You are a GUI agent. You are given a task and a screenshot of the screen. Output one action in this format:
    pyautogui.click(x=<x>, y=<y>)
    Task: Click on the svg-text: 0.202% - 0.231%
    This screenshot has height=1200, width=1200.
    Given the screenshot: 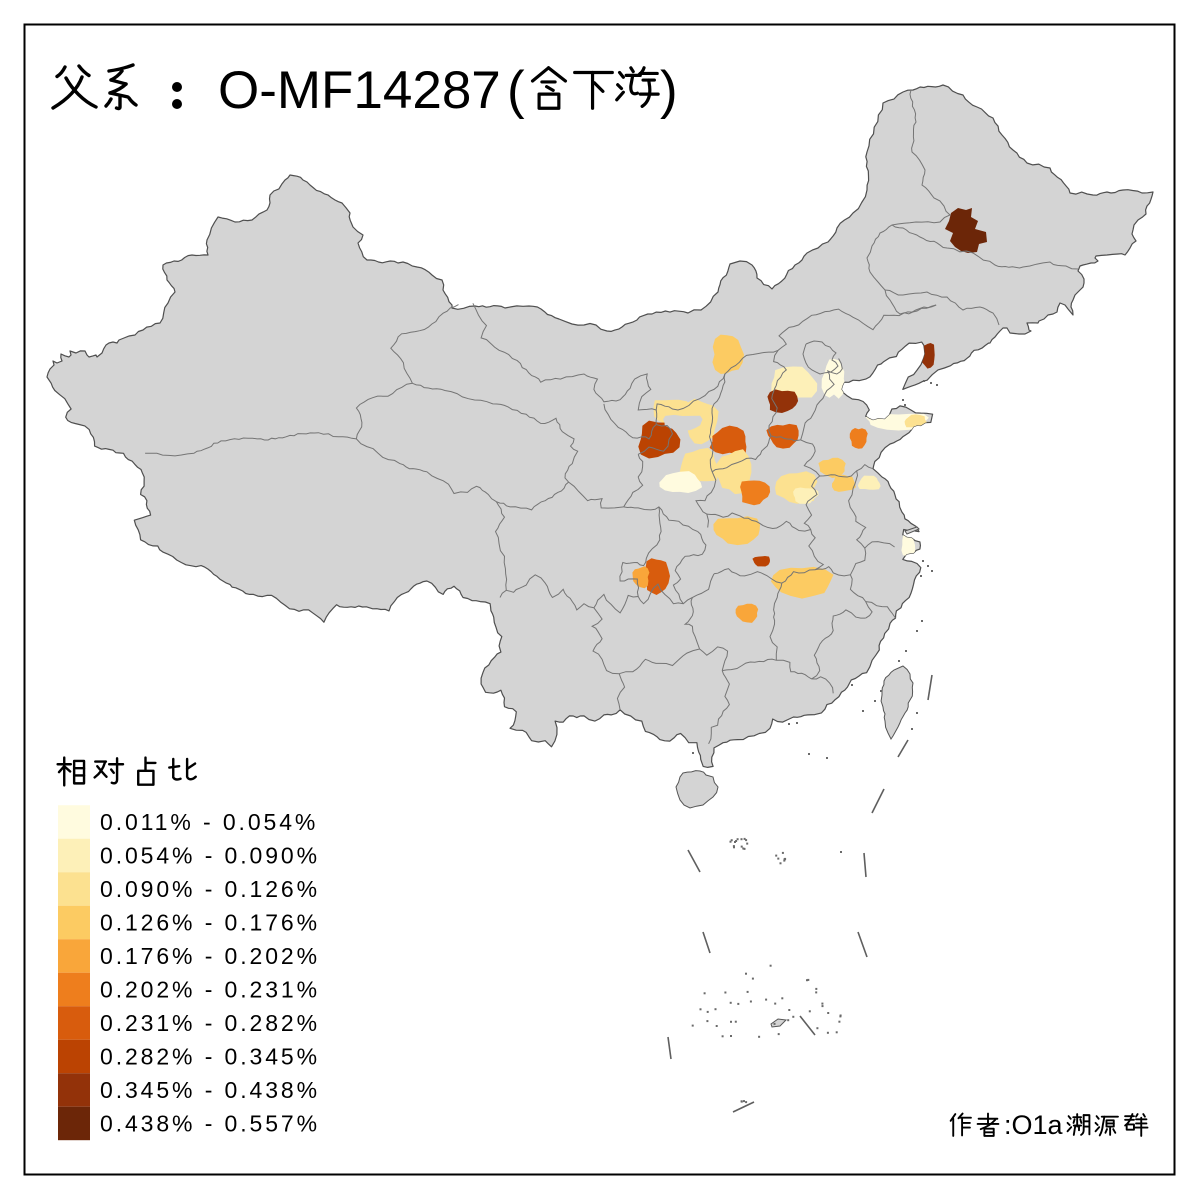 What is the action you would take?
    pyautogui.click(x=210, y=990)
    